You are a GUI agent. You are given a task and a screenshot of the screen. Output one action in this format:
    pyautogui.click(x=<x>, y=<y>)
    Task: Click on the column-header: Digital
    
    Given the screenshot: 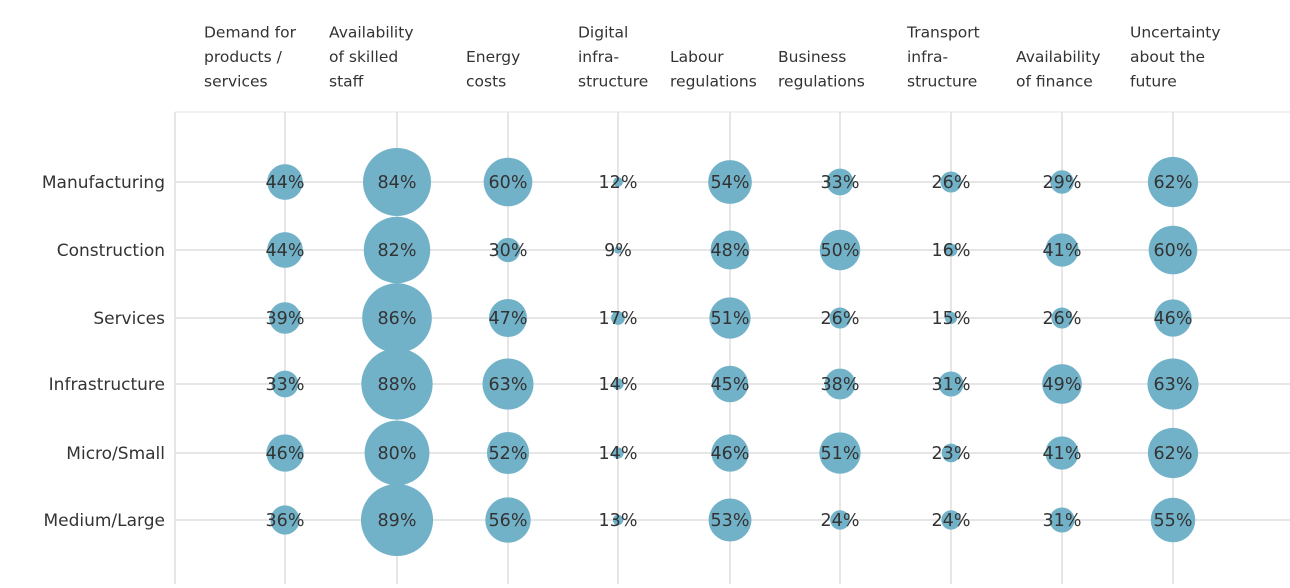 What is the action you would take?
    pyautogui.click(x=603, y=33)
    